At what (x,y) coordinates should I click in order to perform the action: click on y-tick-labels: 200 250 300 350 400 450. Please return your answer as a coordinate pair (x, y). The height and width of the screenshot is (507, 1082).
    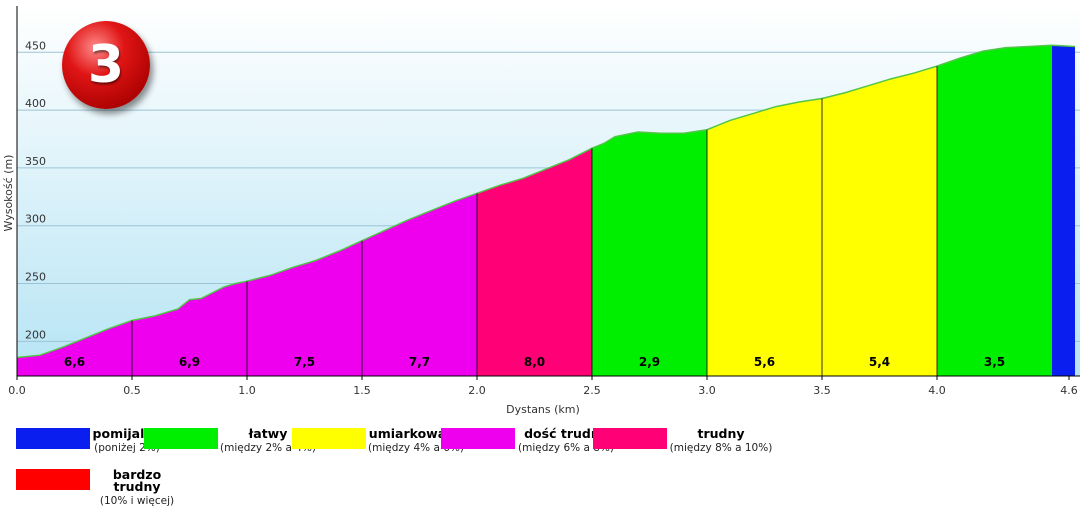
    Looking at the image, I should click on (35, 190).